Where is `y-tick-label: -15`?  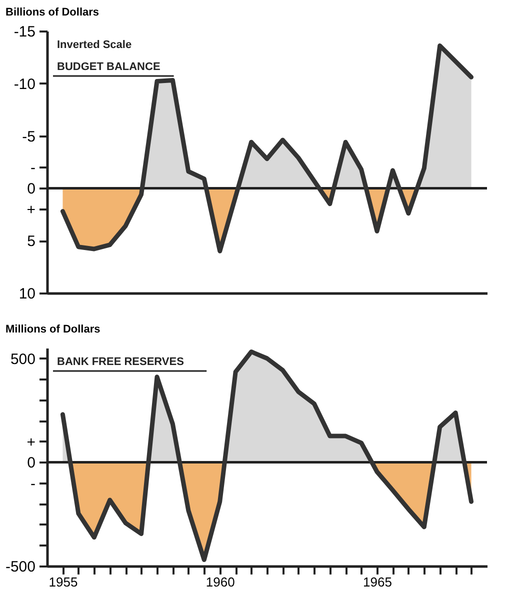
y-tick-label: -15 is located at coordinates (25, 32).